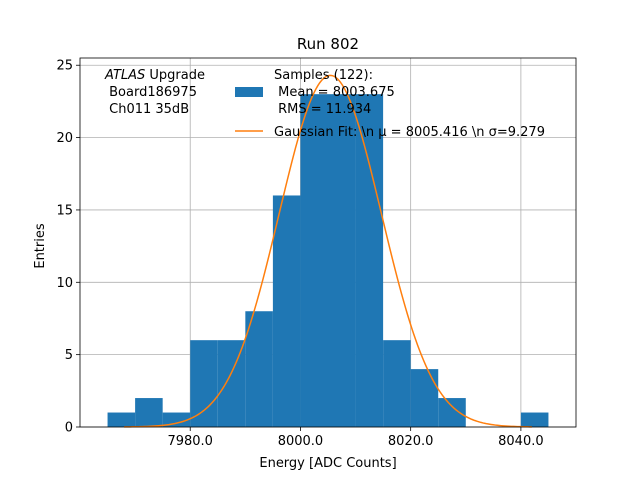 The height and width of the screenshot is (480, 640). I want to click on annotation-atlas: ATLAS, so click(124, 75).